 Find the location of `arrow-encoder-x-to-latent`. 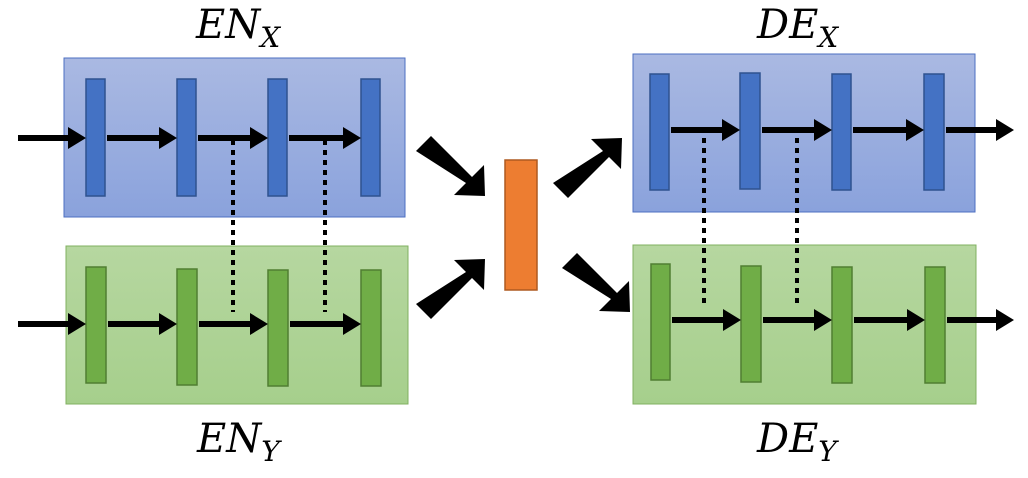

arrow-encoder-x-to-latent is located at coordinates (450, 166).